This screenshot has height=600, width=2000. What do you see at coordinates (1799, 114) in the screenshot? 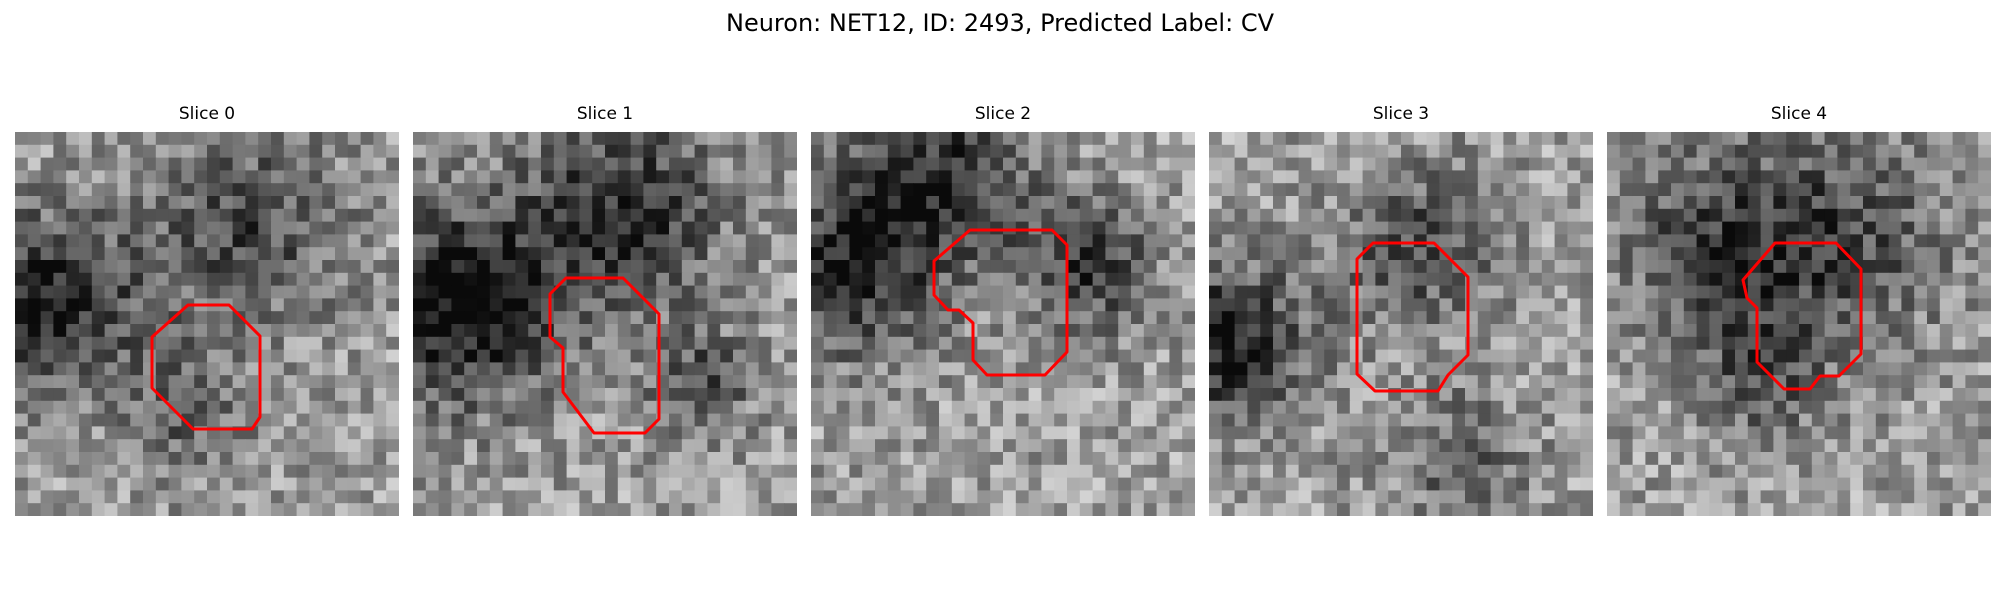
I see `slice-title: Slice 4` at bounding box center [1799, 114].